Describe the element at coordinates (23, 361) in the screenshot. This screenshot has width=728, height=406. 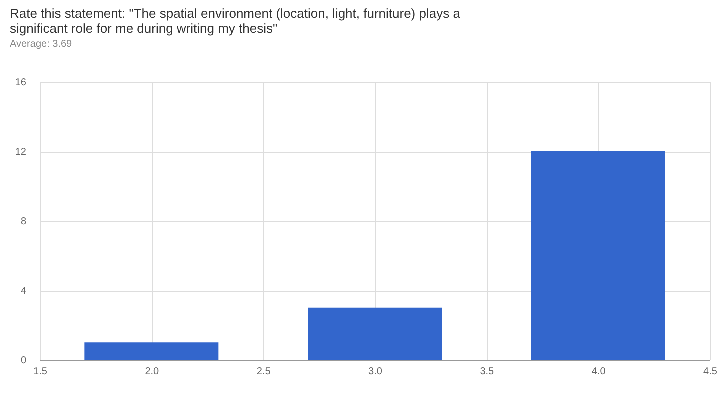
I see `y-tick-label: 0` at that location.